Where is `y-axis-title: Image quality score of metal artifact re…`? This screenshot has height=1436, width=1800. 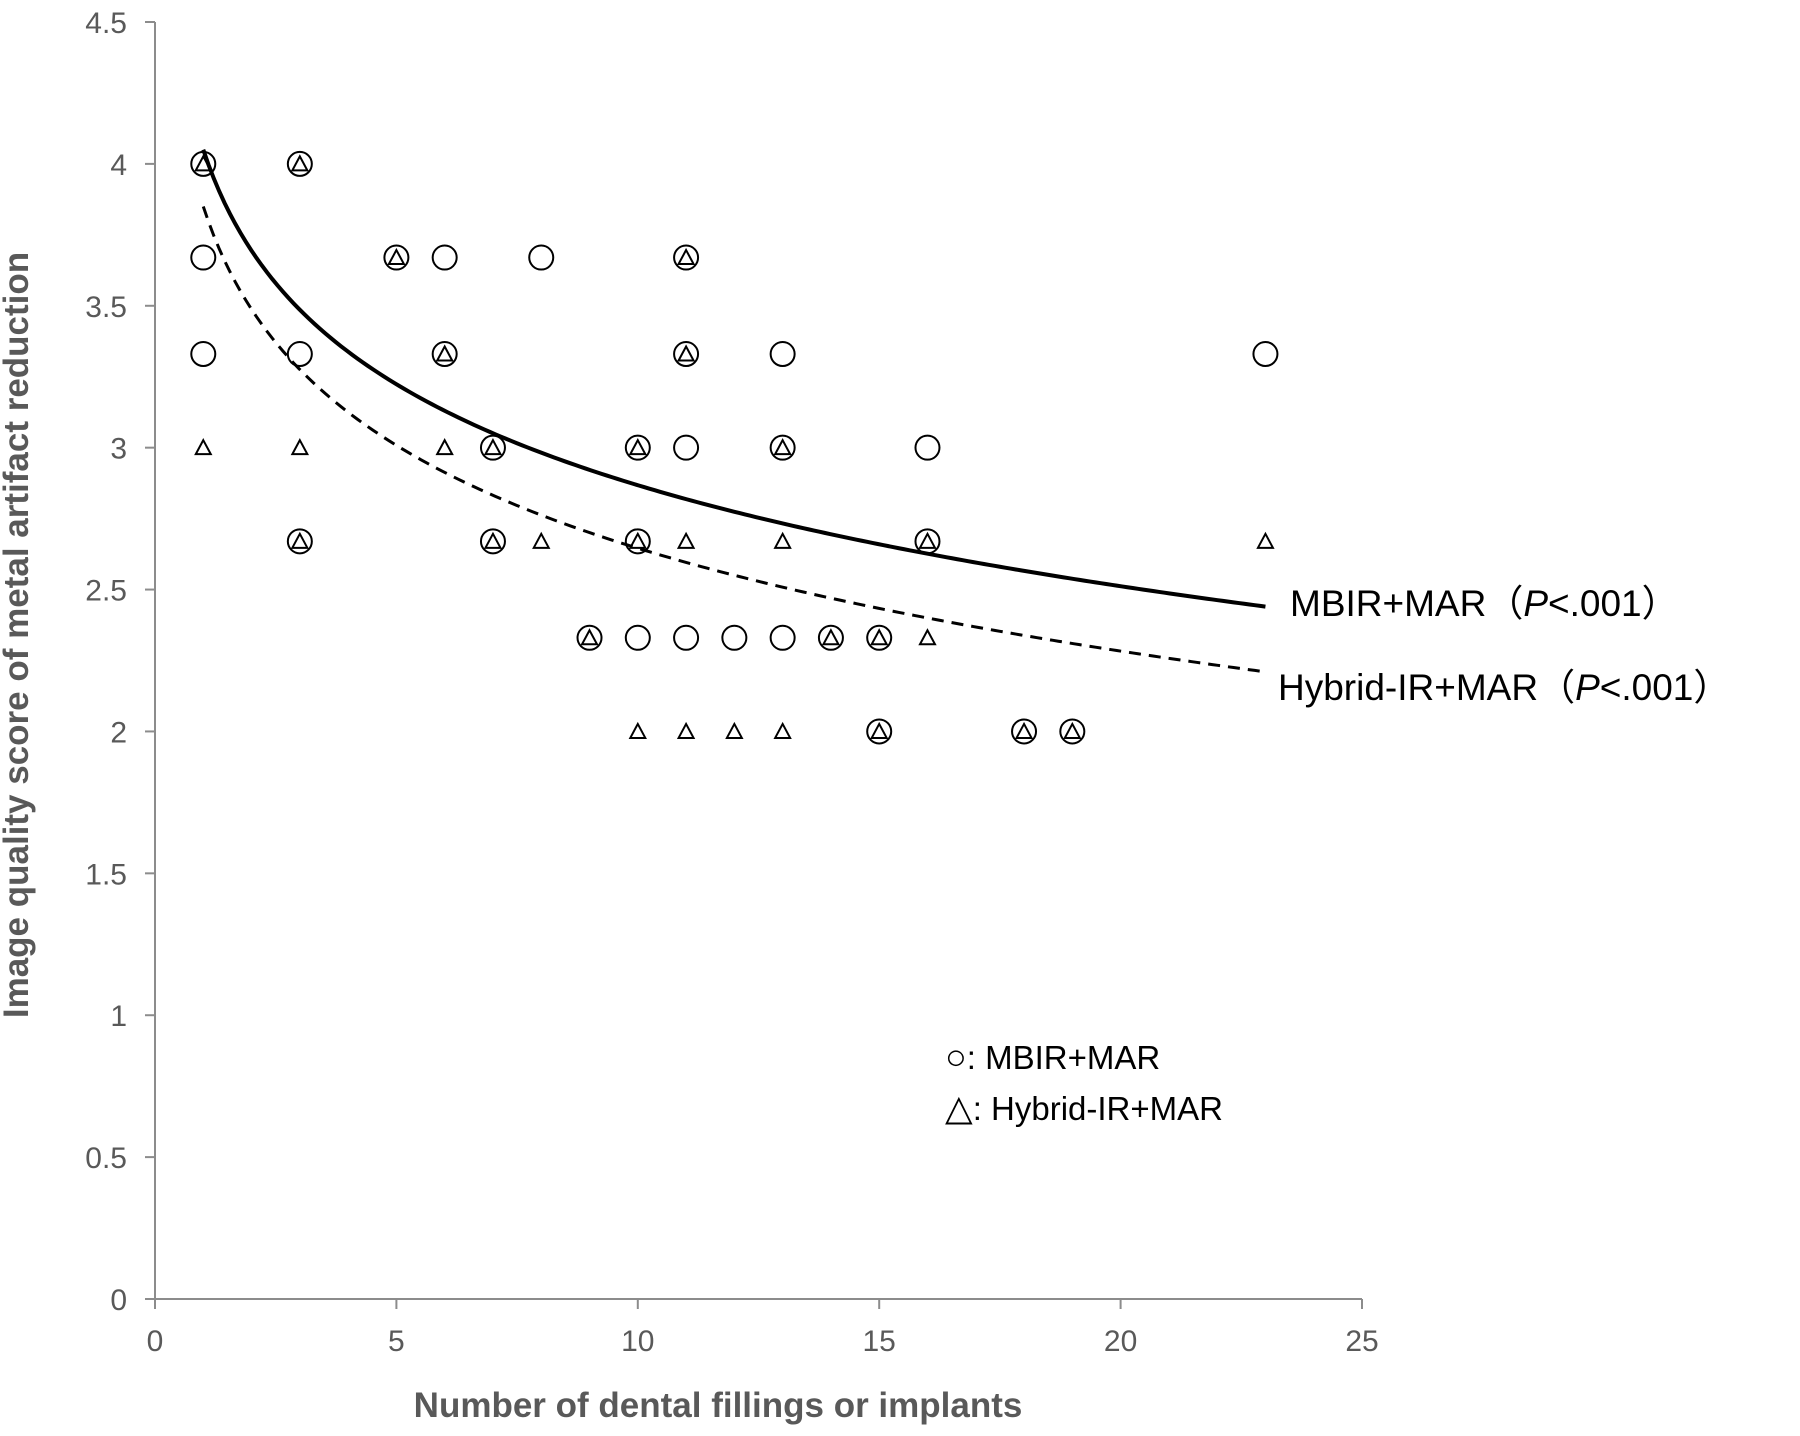 y-axis-title: Image quality score of metal artifact re… is located at coordinates (18, 635).